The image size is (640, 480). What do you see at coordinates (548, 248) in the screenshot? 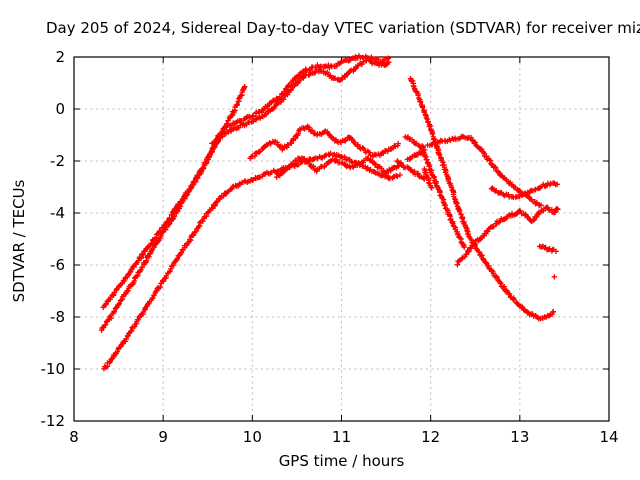
I see `series-isolated-blob` at bounding box center [548, 248].